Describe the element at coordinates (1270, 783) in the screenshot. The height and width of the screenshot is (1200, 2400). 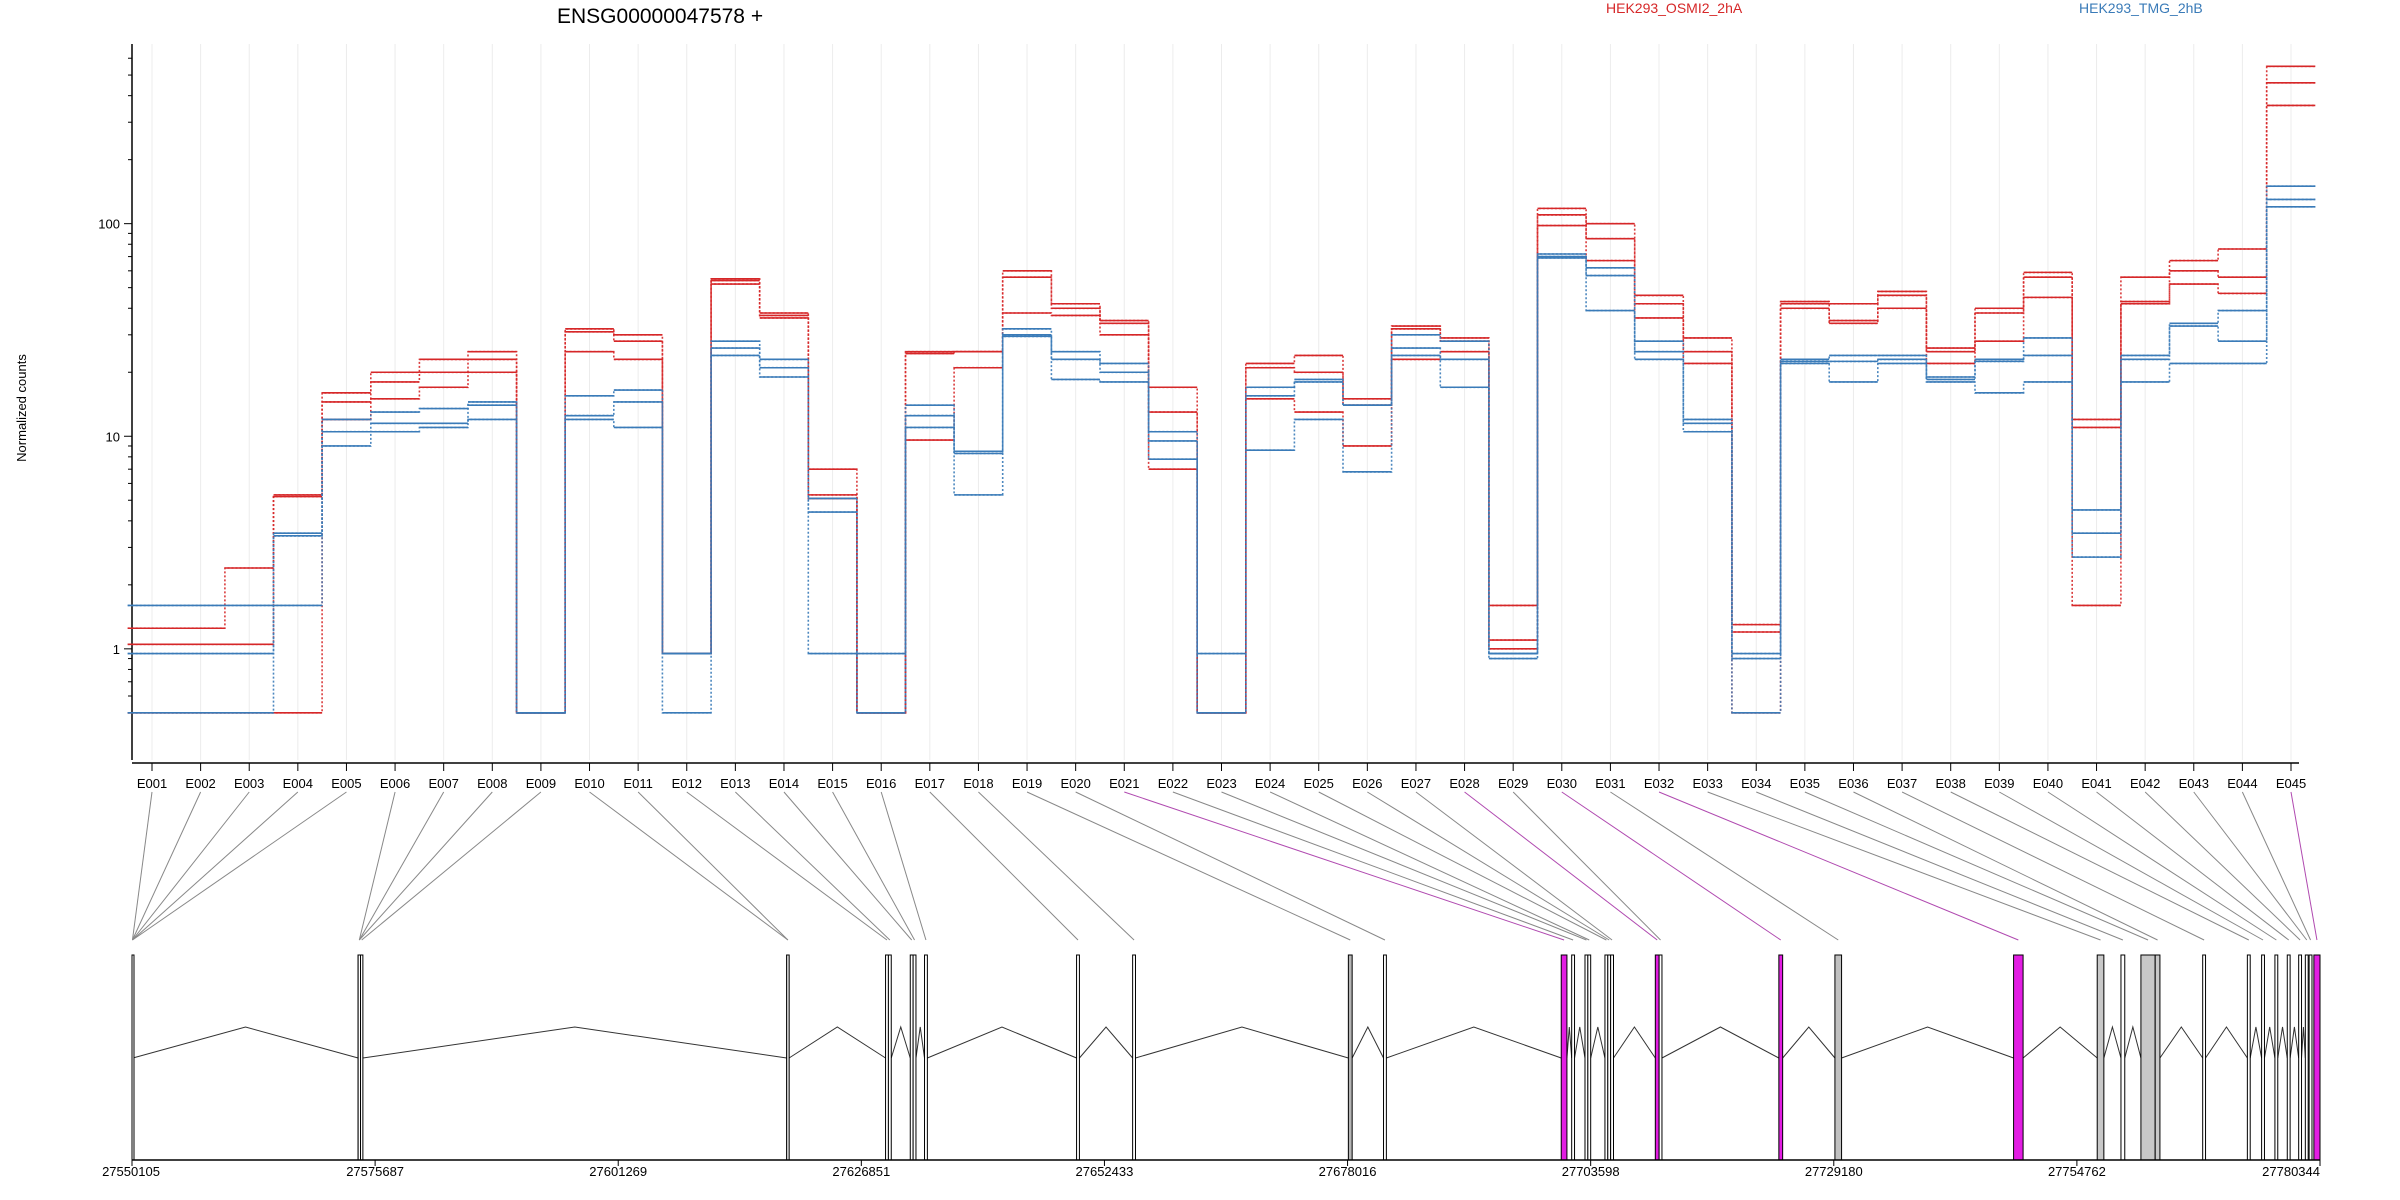
I see `exon-label-e024: E024` at that location.